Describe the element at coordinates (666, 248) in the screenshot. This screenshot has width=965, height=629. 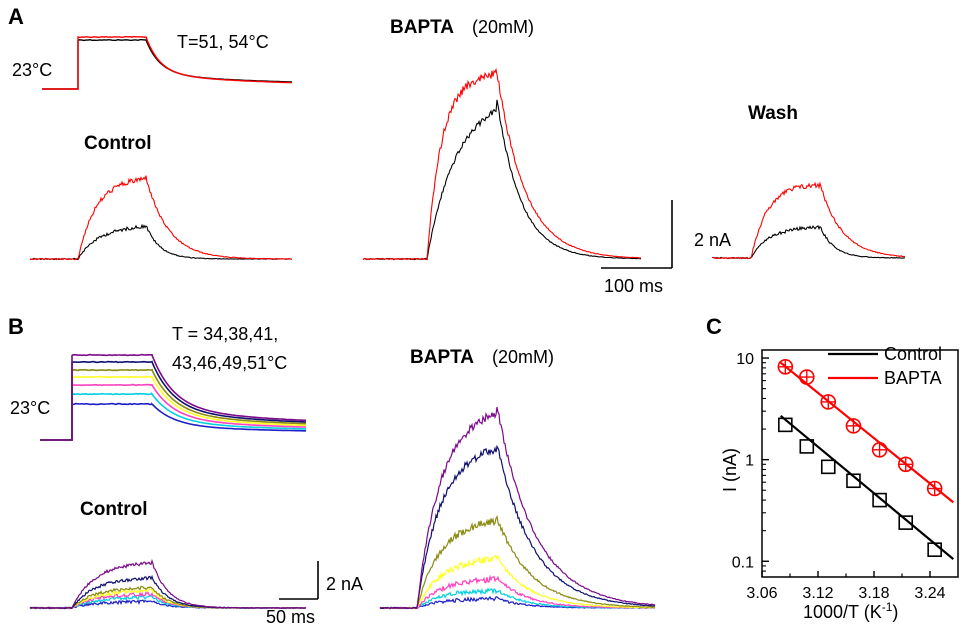
I see `panel-a-scale-bar: 2 nA 100 ms` at that location.